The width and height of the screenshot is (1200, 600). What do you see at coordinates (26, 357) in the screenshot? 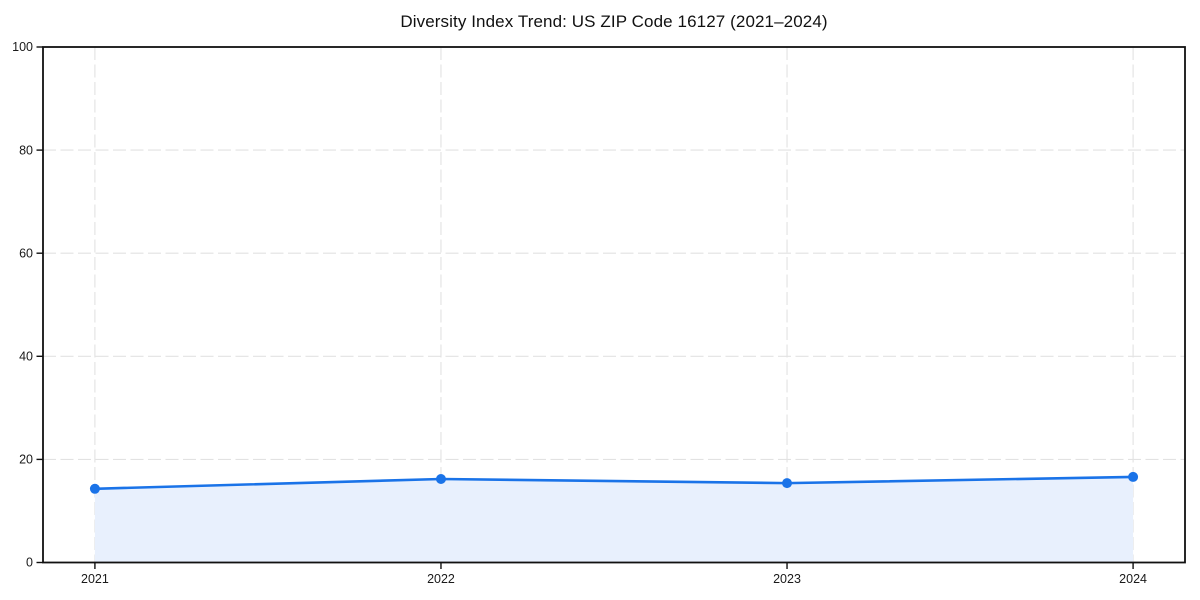
I see `y-tick-label: 40` at bounding box center [26, 357].